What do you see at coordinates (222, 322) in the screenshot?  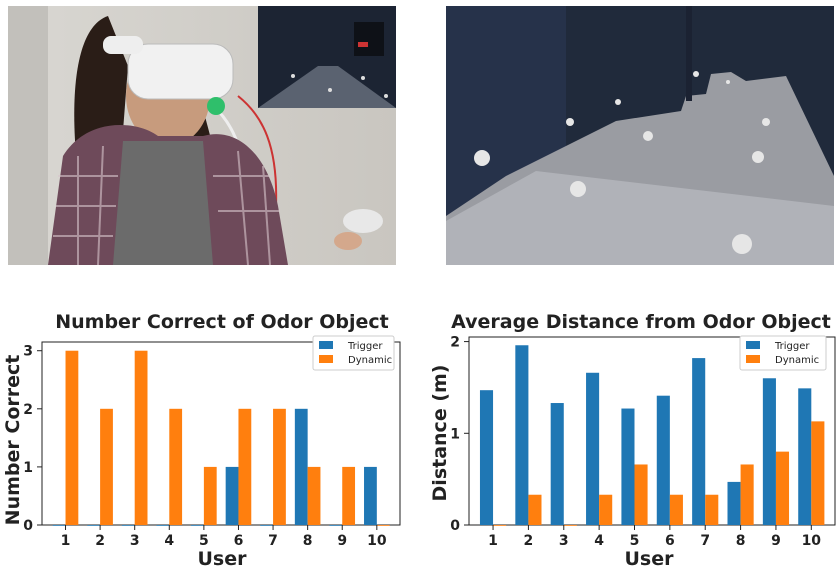 I see `chart-title: Number Correct of Odor Object` at bounding box center [222, 322].